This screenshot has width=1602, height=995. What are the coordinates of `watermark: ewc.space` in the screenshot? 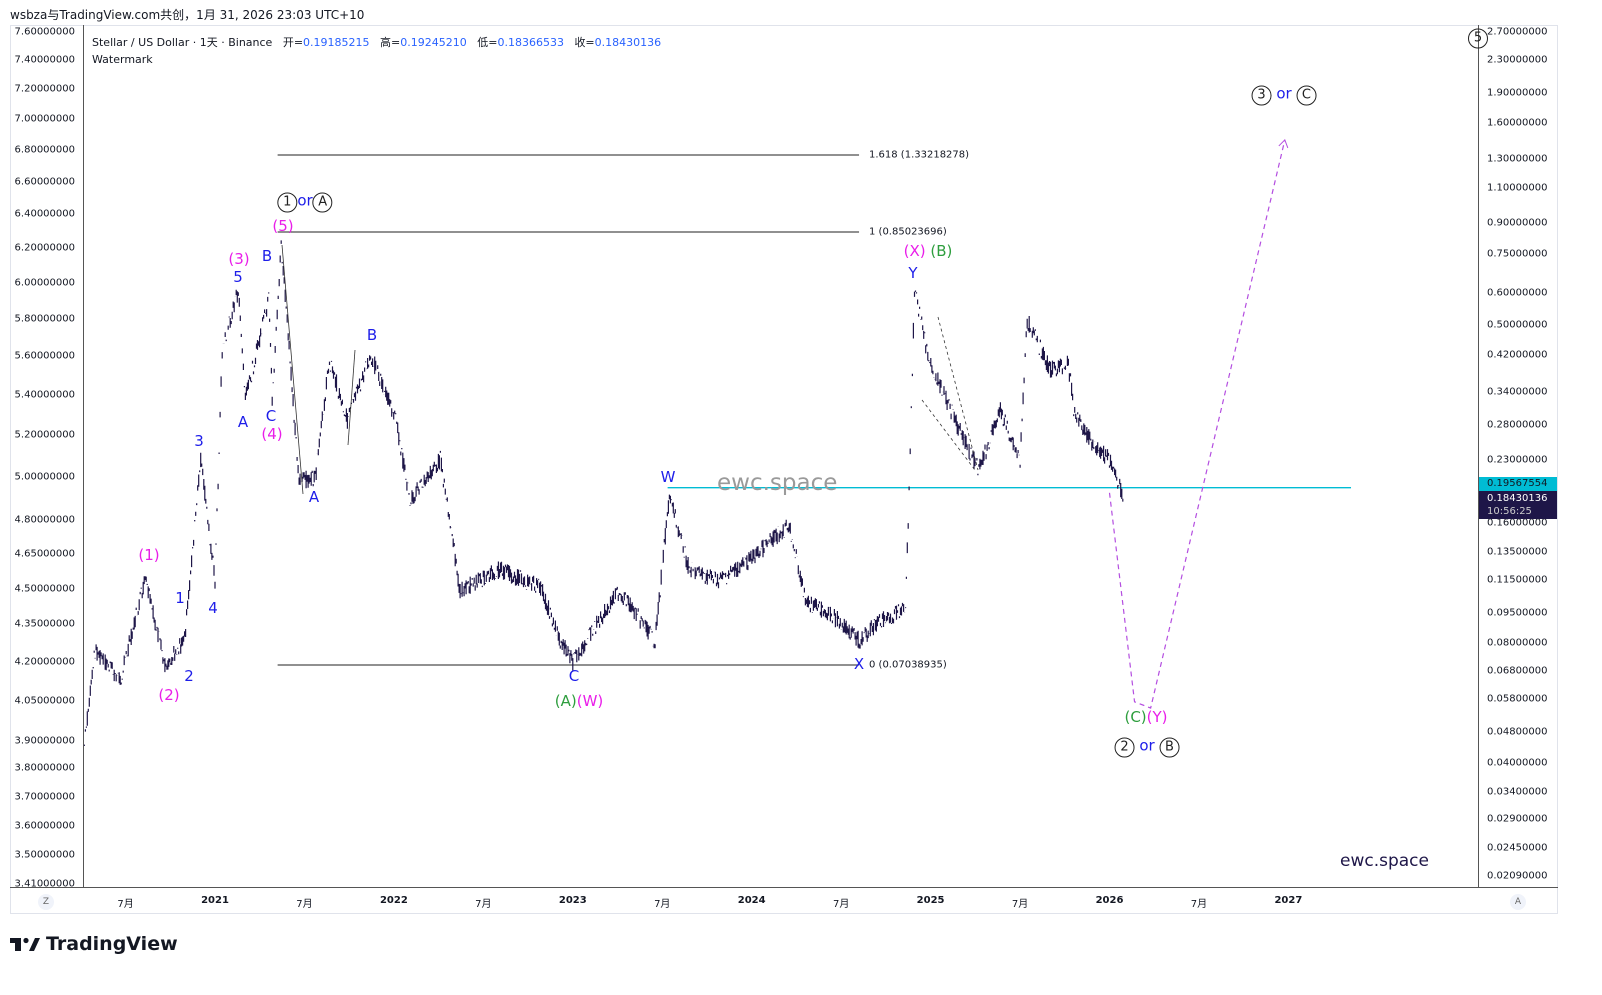 It's located at (777, 483).